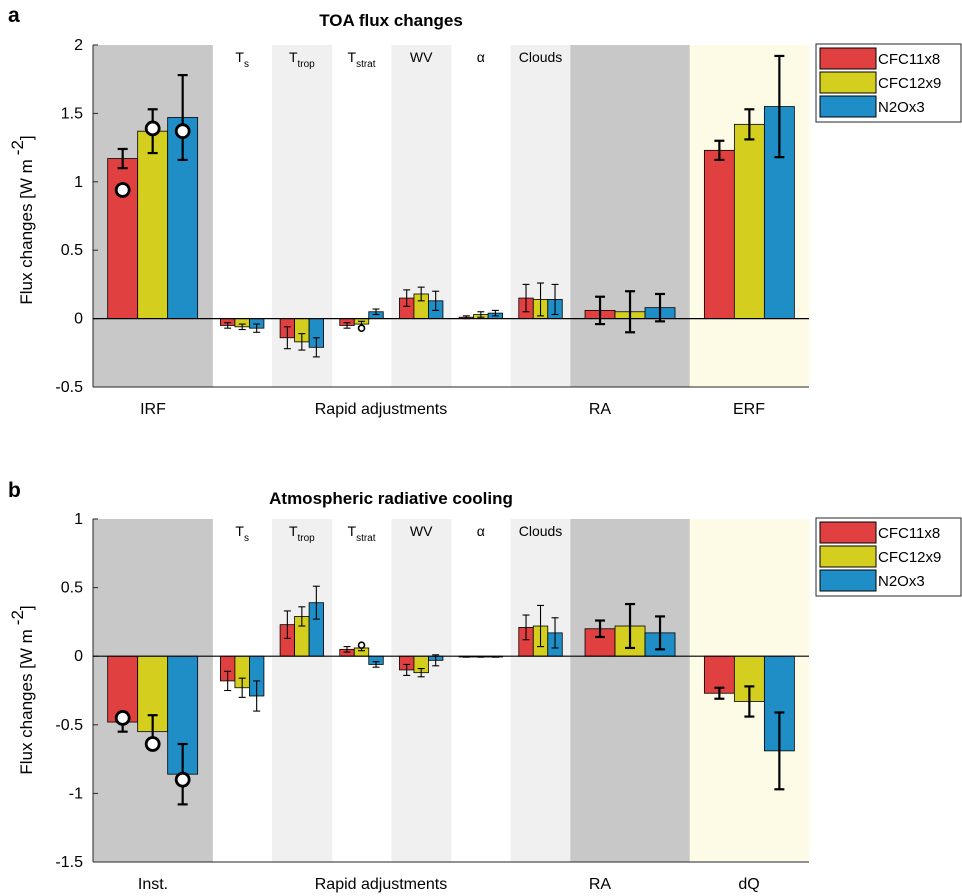 The image size is (962, 896). Describe the element at coordinates (14, 490) in the screenshot. I see `panel-letter-b: b` at that location.